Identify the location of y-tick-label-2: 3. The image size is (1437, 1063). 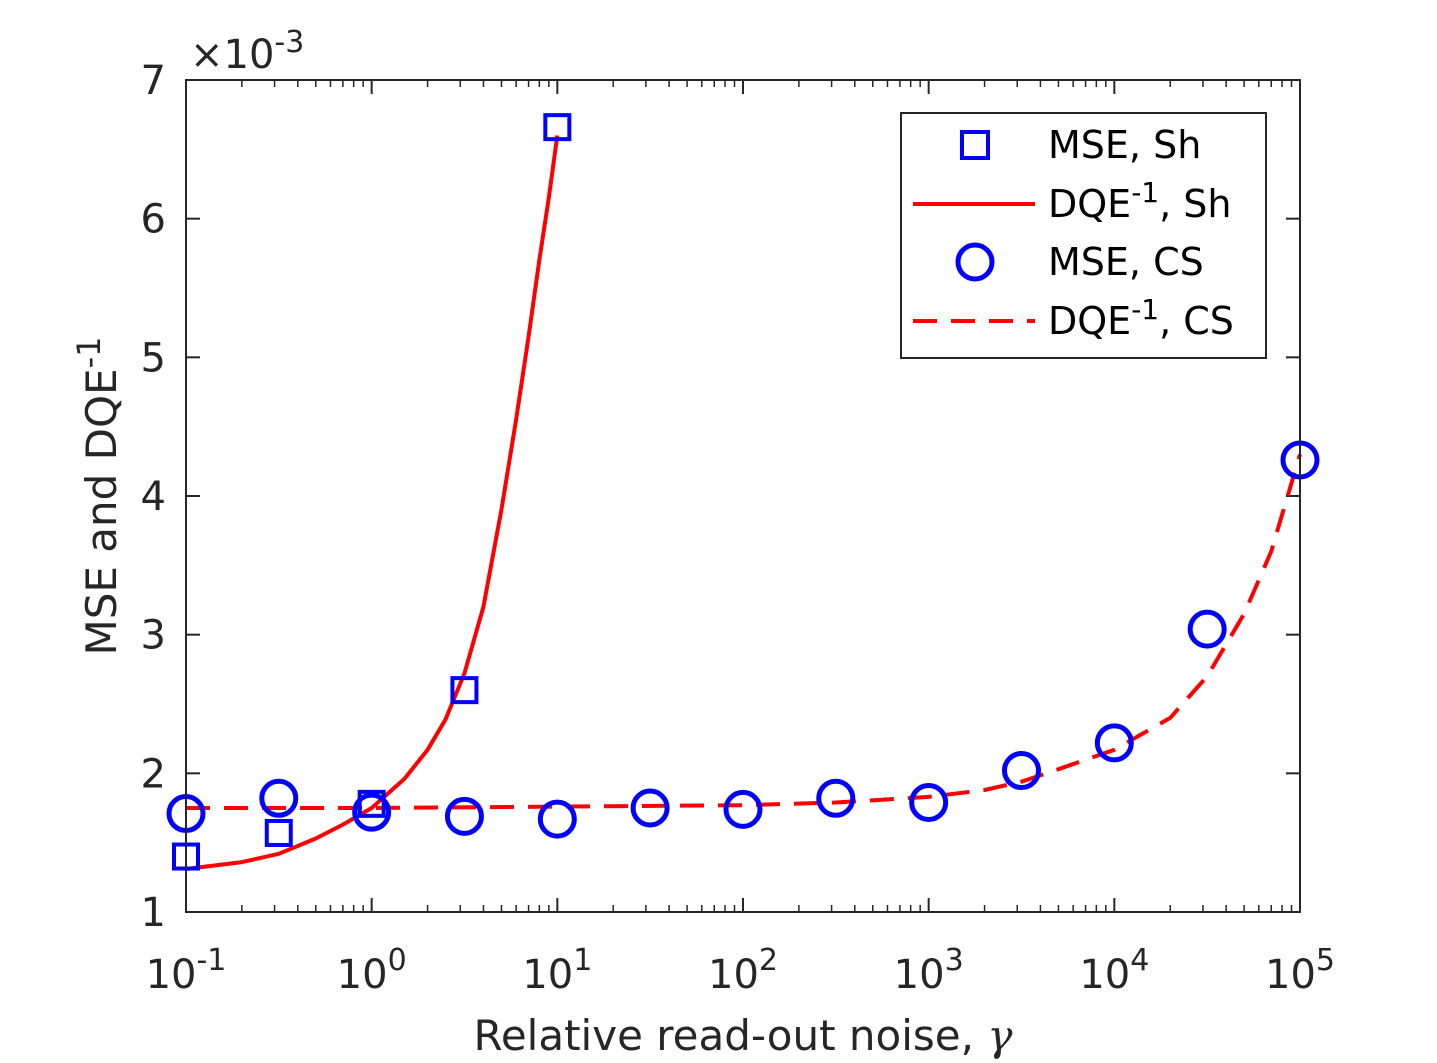
(153, 636).